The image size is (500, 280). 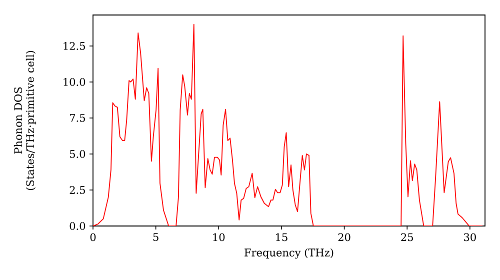 I want to click on x-tick-label: 25, so click(x=407, y=237).